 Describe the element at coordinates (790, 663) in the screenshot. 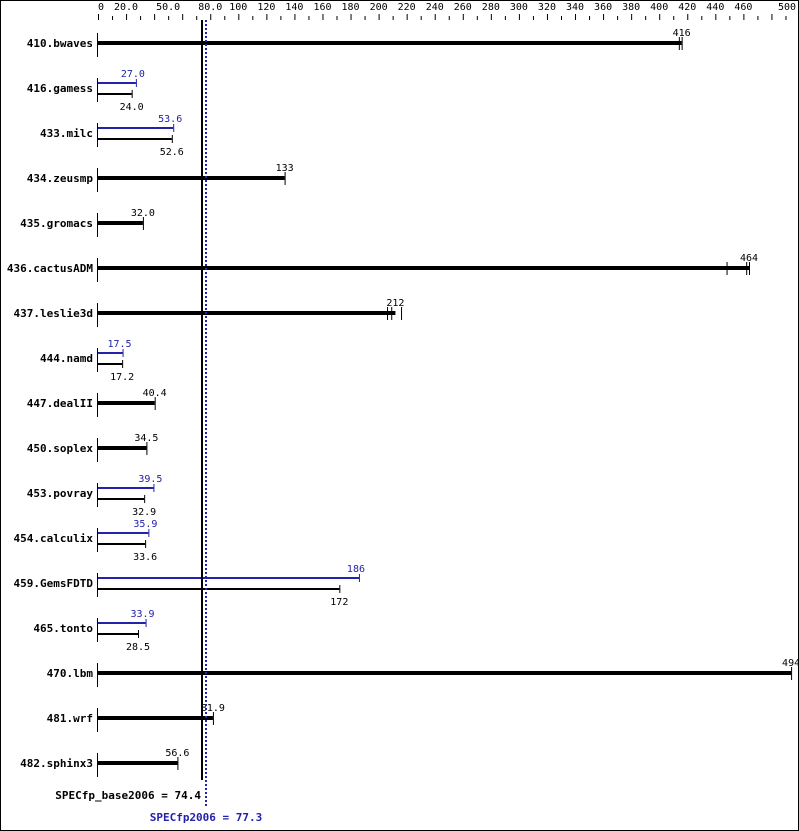

I see `base-value-label: 494` at that location.